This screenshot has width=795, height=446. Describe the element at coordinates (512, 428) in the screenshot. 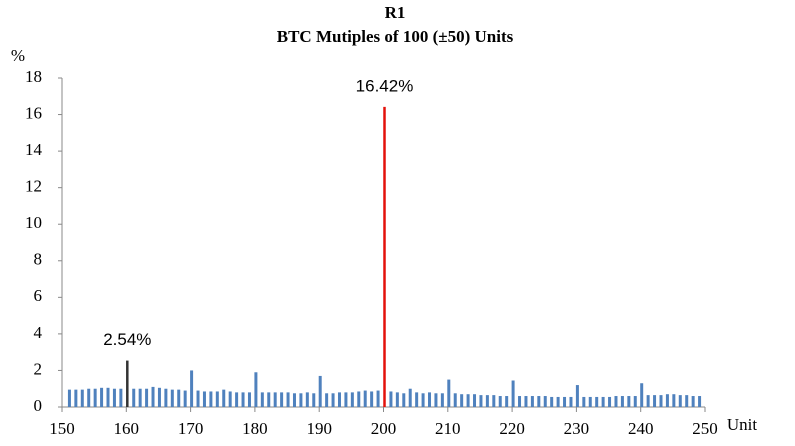

I see `x-tick-label: 220` at that location.